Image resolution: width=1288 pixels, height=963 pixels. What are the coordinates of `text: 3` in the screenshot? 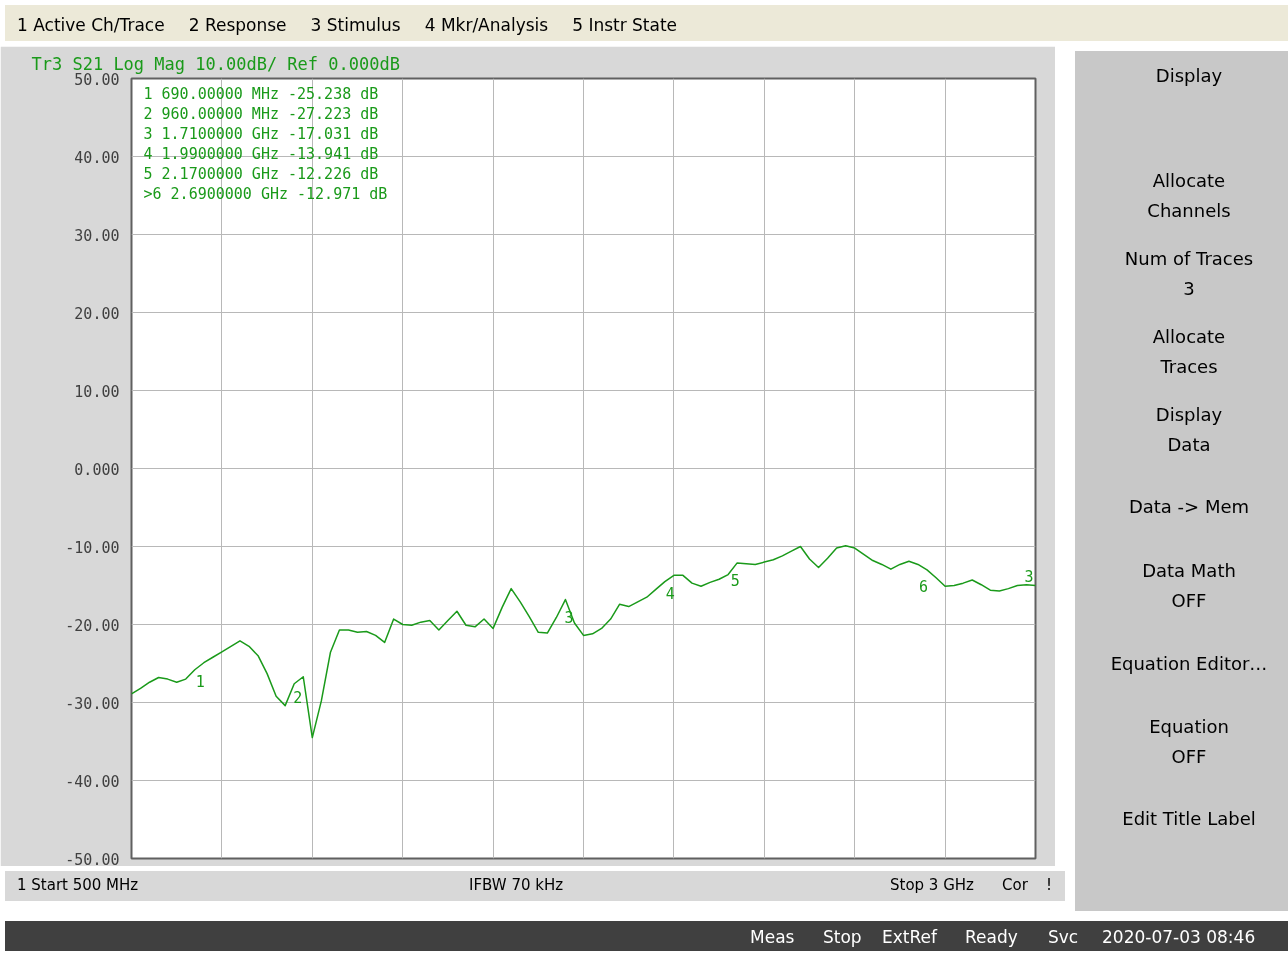 It's located at (1189, 289).